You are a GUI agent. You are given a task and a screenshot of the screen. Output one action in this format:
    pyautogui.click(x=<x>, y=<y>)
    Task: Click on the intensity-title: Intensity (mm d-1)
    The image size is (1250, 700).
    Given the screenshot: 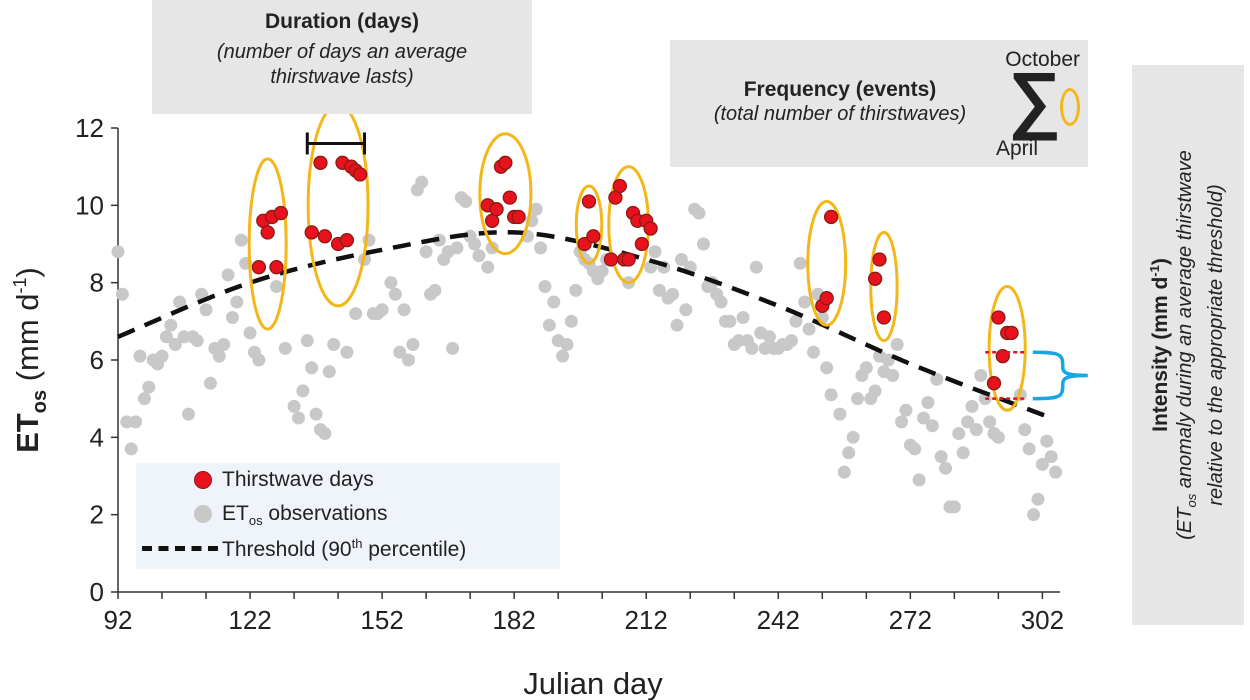 What is the action you would take?
    pyautogui.click(x=1159, y=345)
    